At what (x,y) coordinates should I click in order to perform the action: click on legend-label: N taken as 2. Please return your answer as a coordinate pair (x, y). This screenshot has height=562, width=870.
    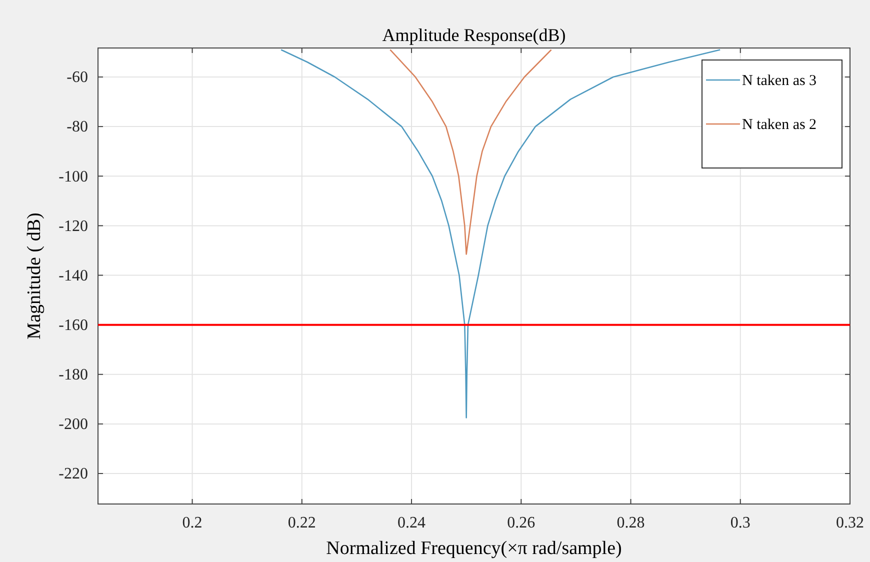
    Looking at the image, I should click on (779, 125).